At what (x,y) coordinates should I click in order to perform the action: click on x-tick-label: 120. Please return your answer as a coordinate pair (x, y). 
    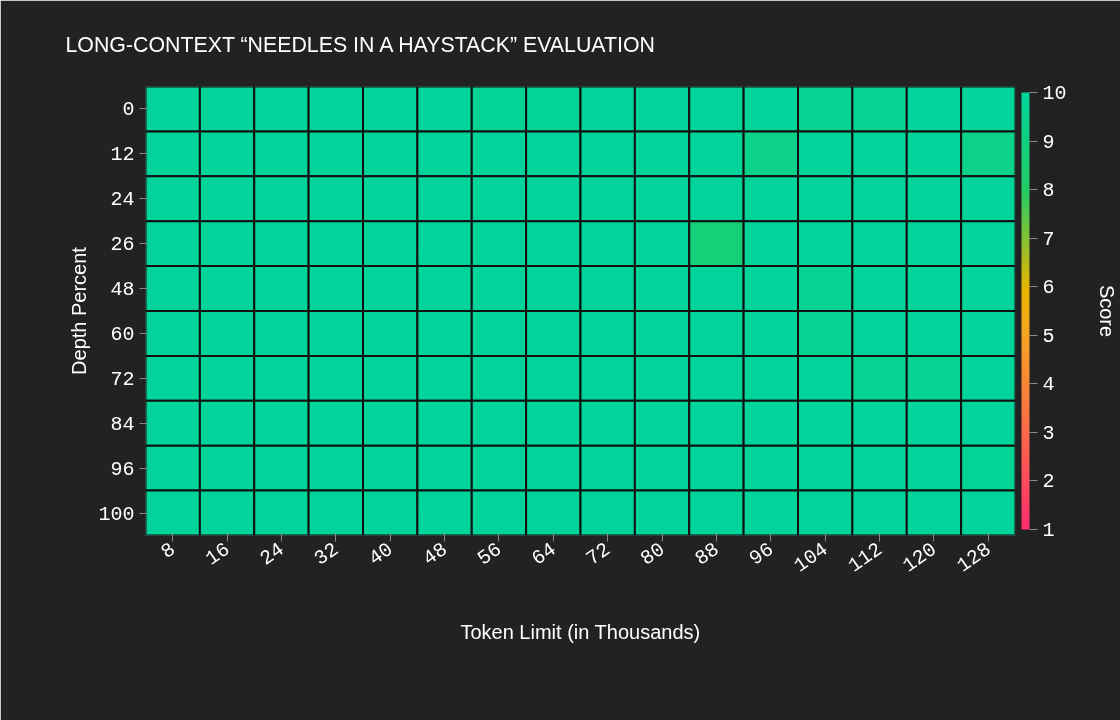
    Looking at the image, I should click on (920, 557).